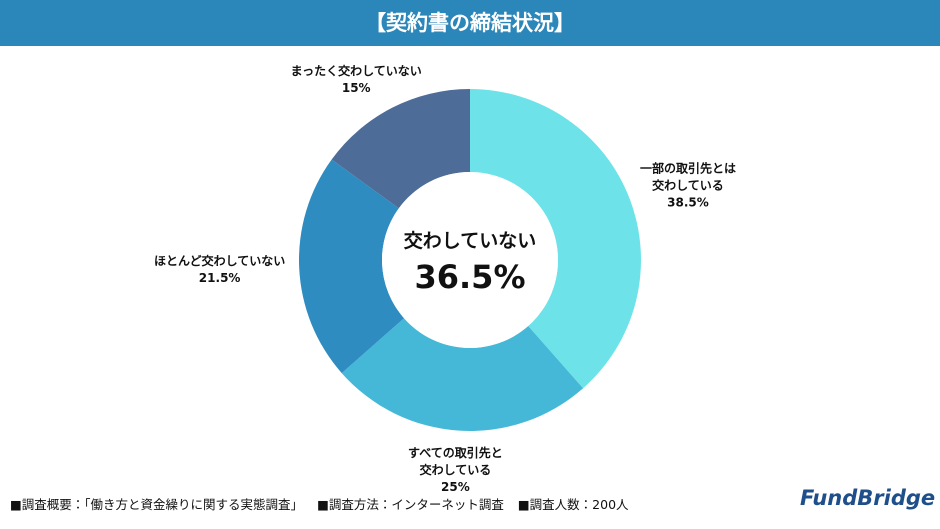 The image size is (940, 529). Describe the element at coordinates (868, 498) in the screenshot. I see `logo: FundBridge` at that location.